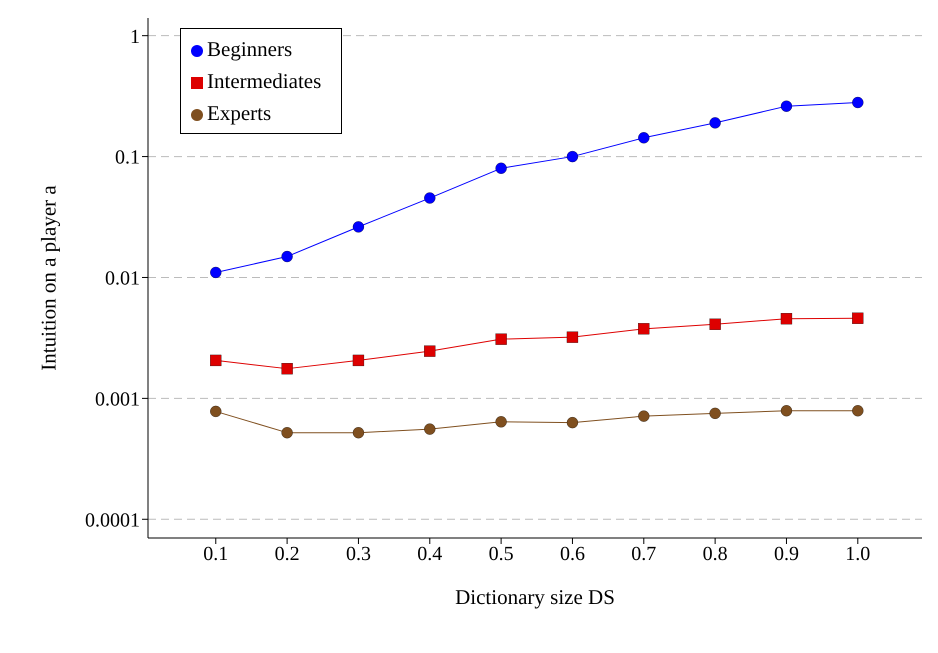  What do you see at coordinates (857, 554) in the screenshot?
I see `x-tick-label: 1.0` at bounding box center [857, 554].